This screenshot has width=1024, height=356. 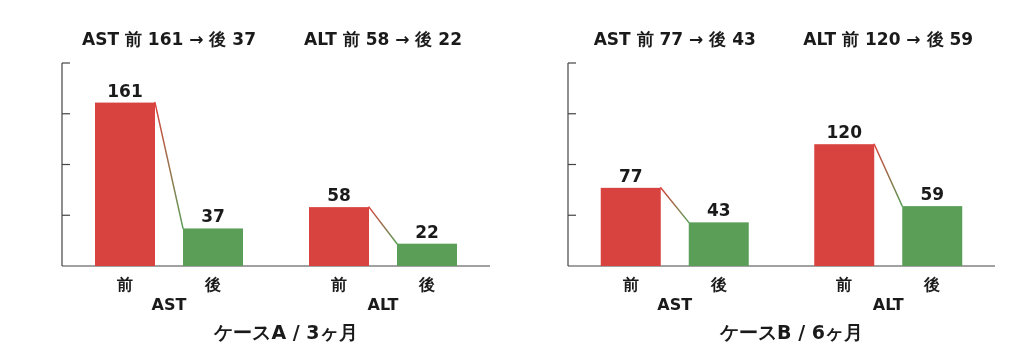 I want to click on text: AST 前 161 → 後 37, so click(x=169, y=39).